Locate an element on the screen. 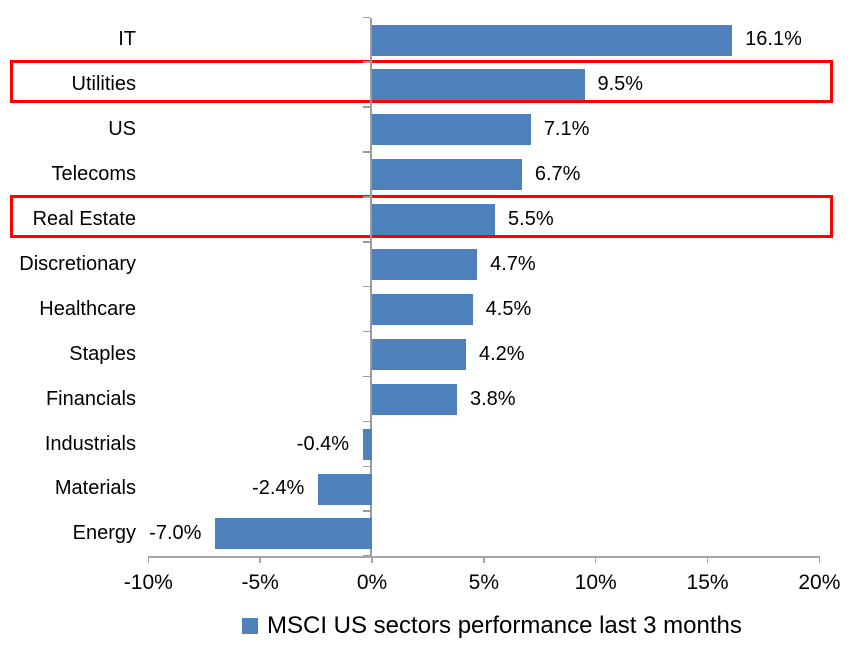 This screenshot has width=852, height=651. value-label: -7.0% is located at coordinates (175, 533).